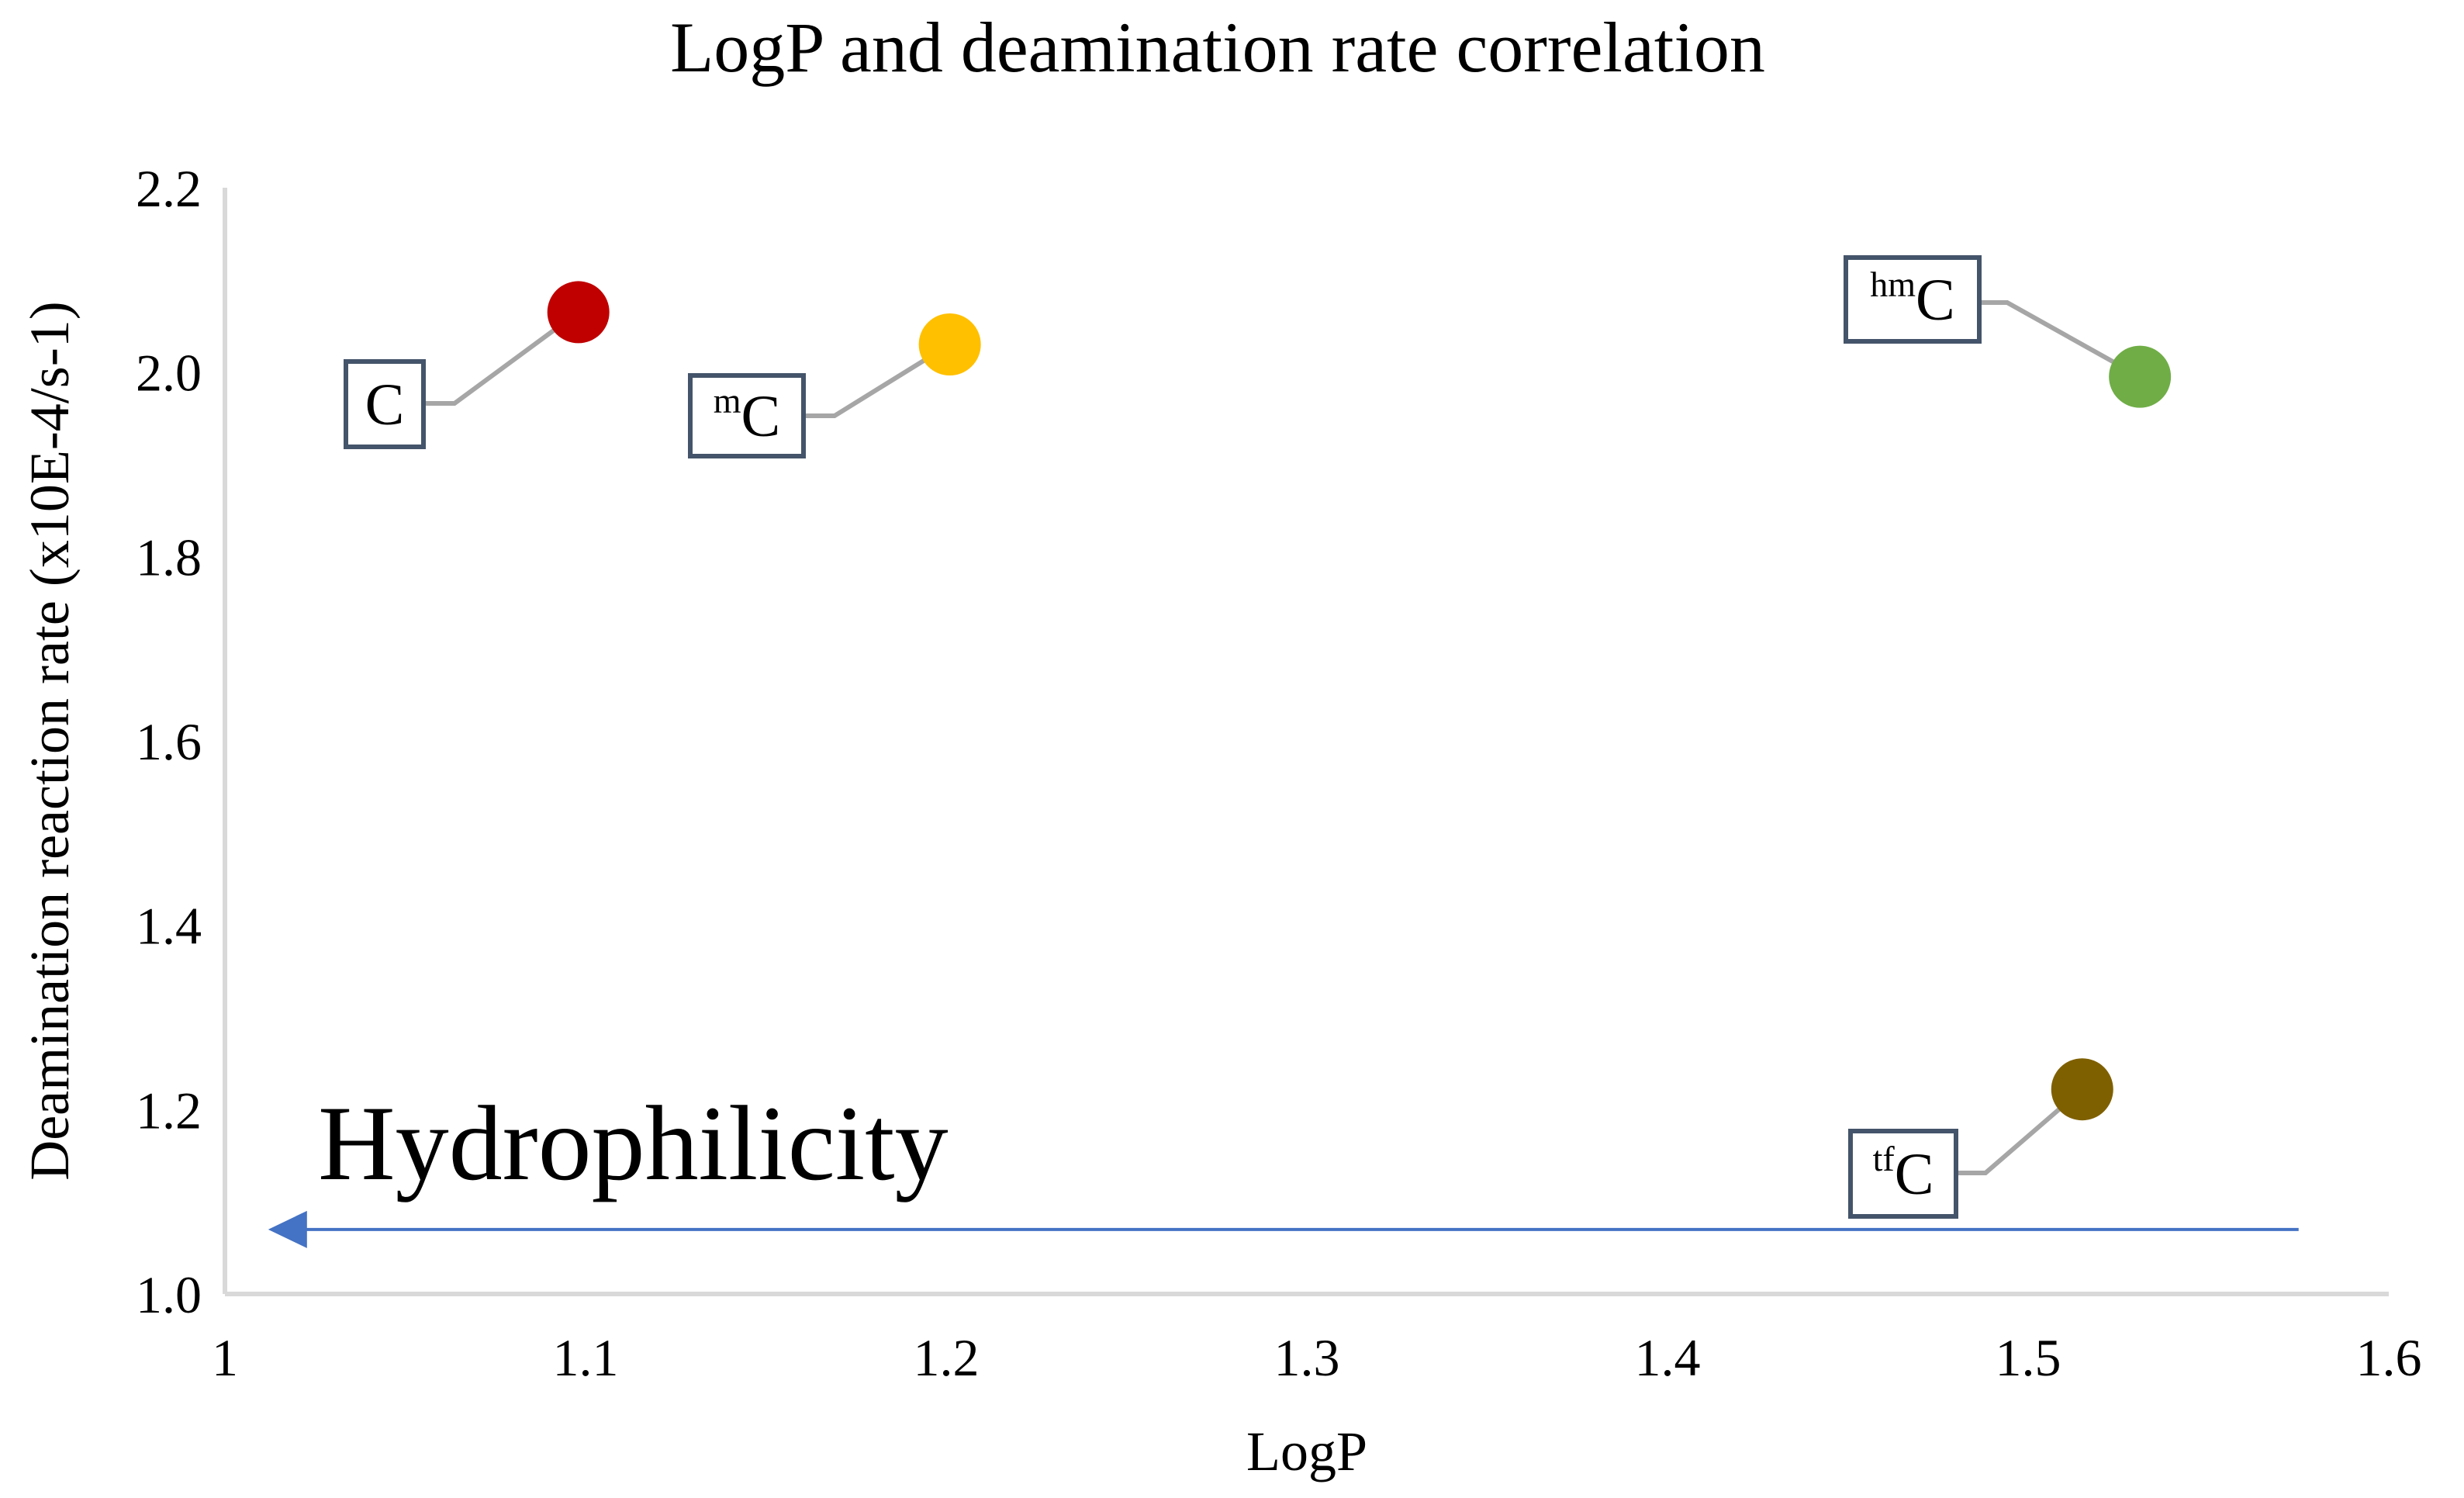 The image size is (2464, 1498). I want to click on marker-mC, so click(949, 344).